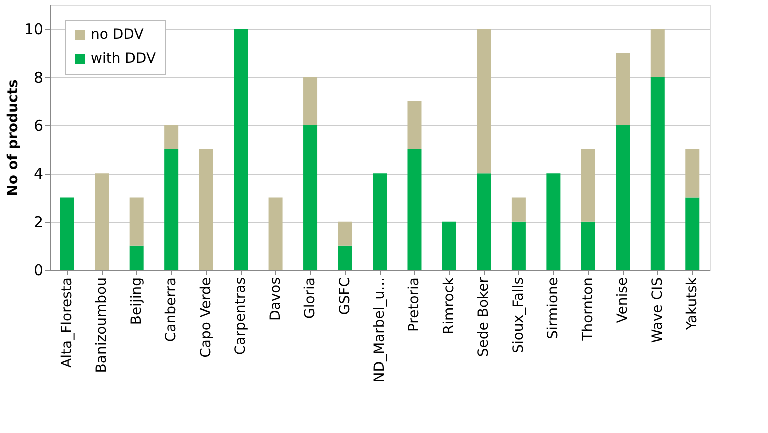 Image resolution: width=768 pixels, height=433 pixels. I want to click on x-tick-label: Yakutsk, so click(692, 304).